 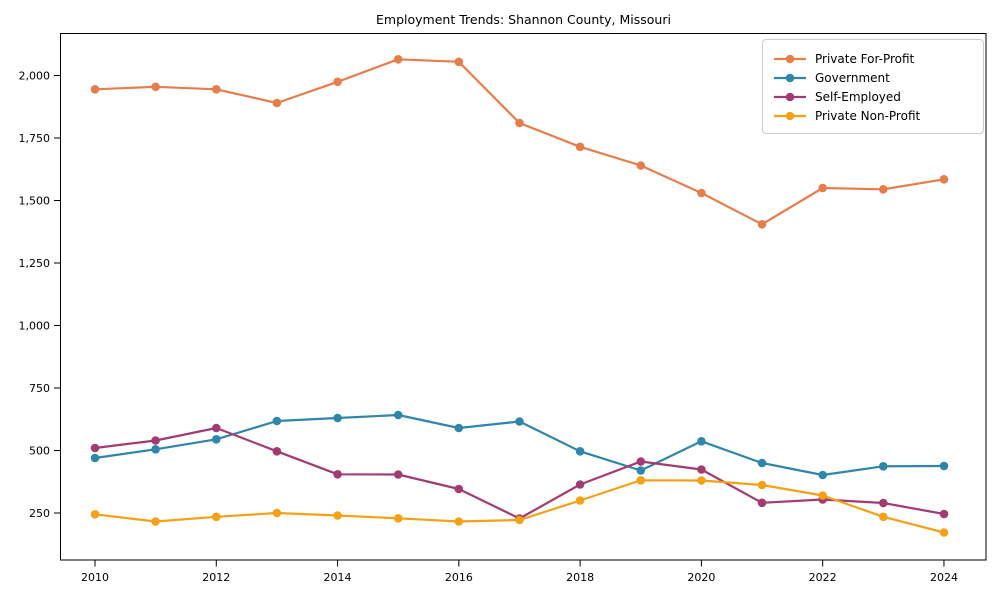 What do you see at coordinates (35, 326) in the screenshot?
I see `y-tick-label: 1,000` at bounding box center [35, 326].